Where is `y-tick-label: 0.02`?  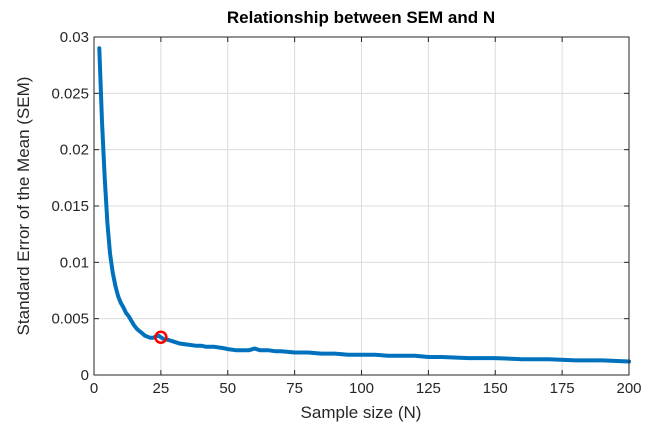
y-tick-label: 0.02 is located at coordinates (74, 150).